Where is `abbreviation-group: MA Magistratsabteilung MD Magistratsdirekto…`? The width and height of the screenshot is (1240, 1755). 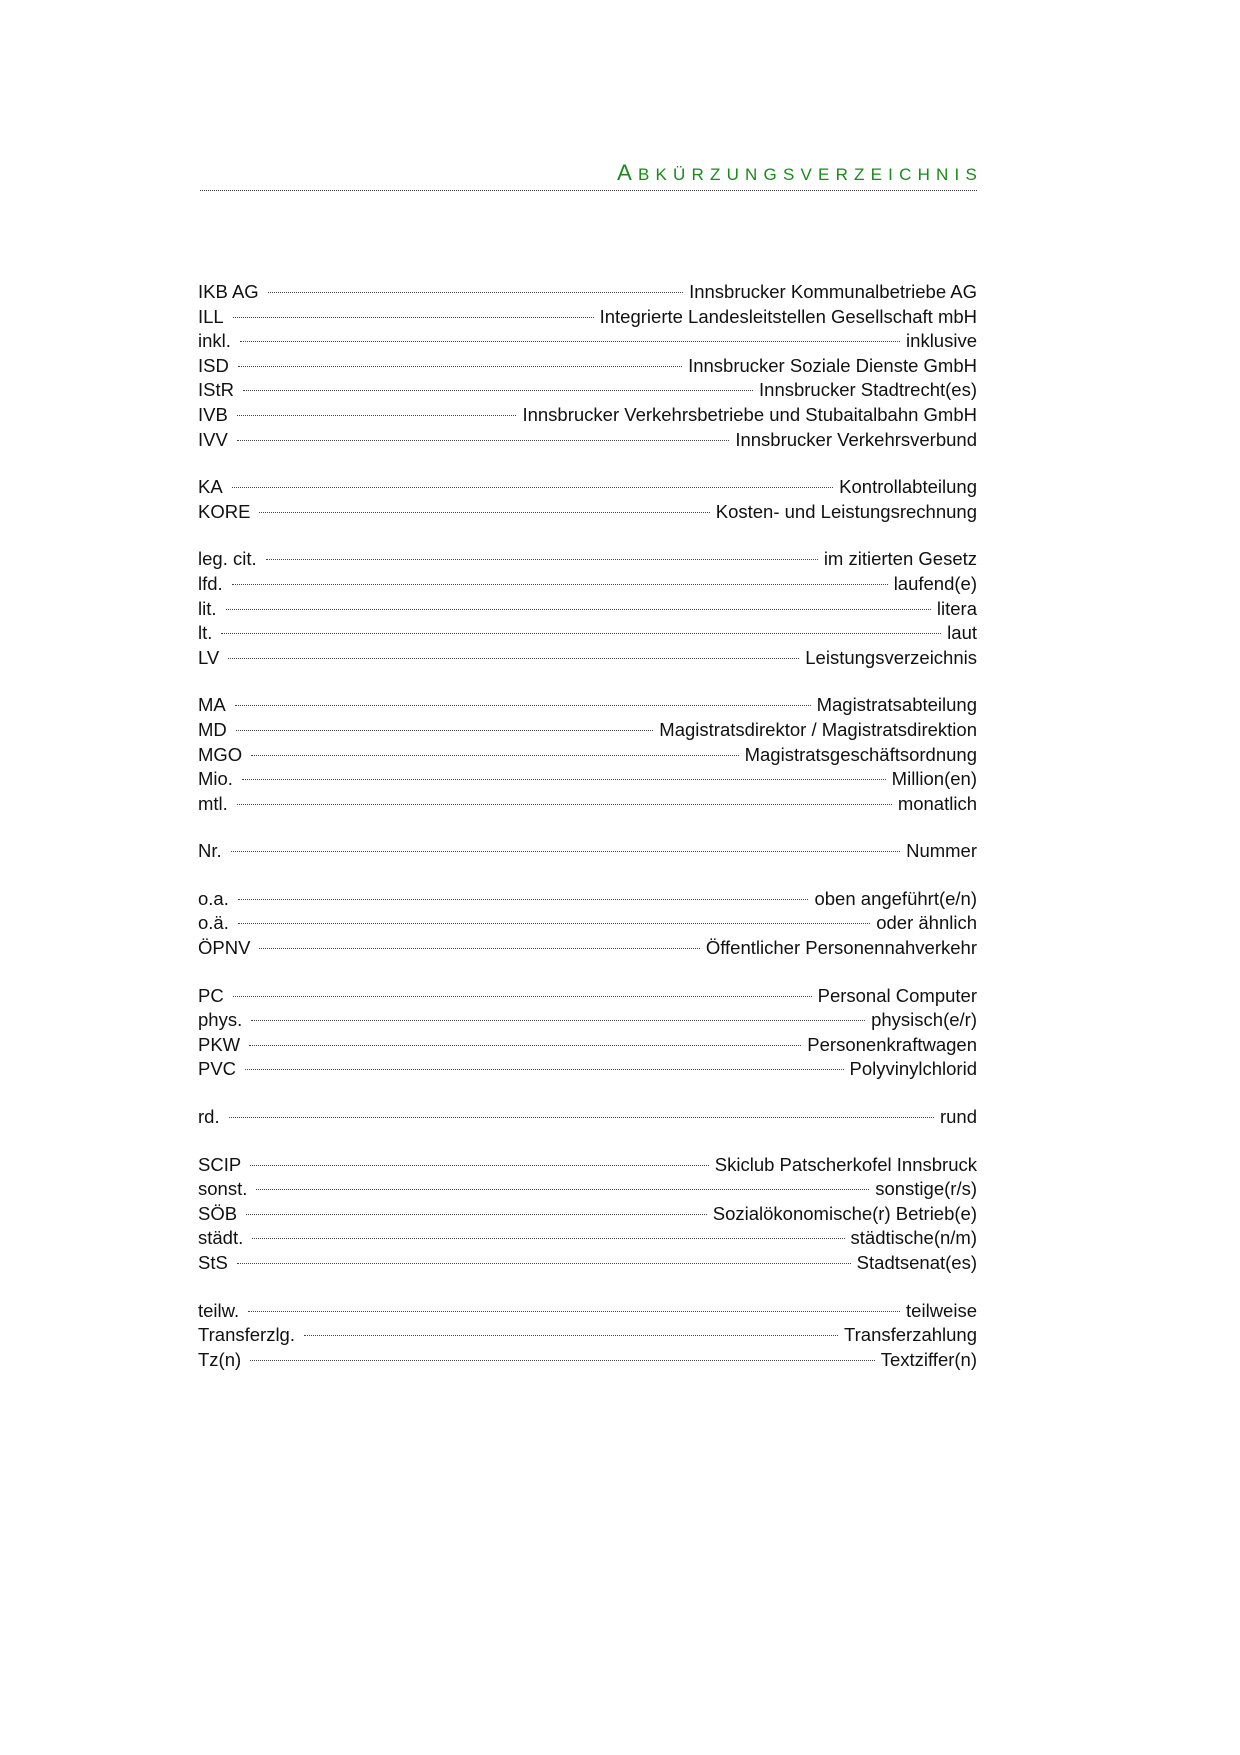 abbreviation-group: MA Magistratsabteilung MD Magistratsdirekto… is located at coordinates (587, 754).